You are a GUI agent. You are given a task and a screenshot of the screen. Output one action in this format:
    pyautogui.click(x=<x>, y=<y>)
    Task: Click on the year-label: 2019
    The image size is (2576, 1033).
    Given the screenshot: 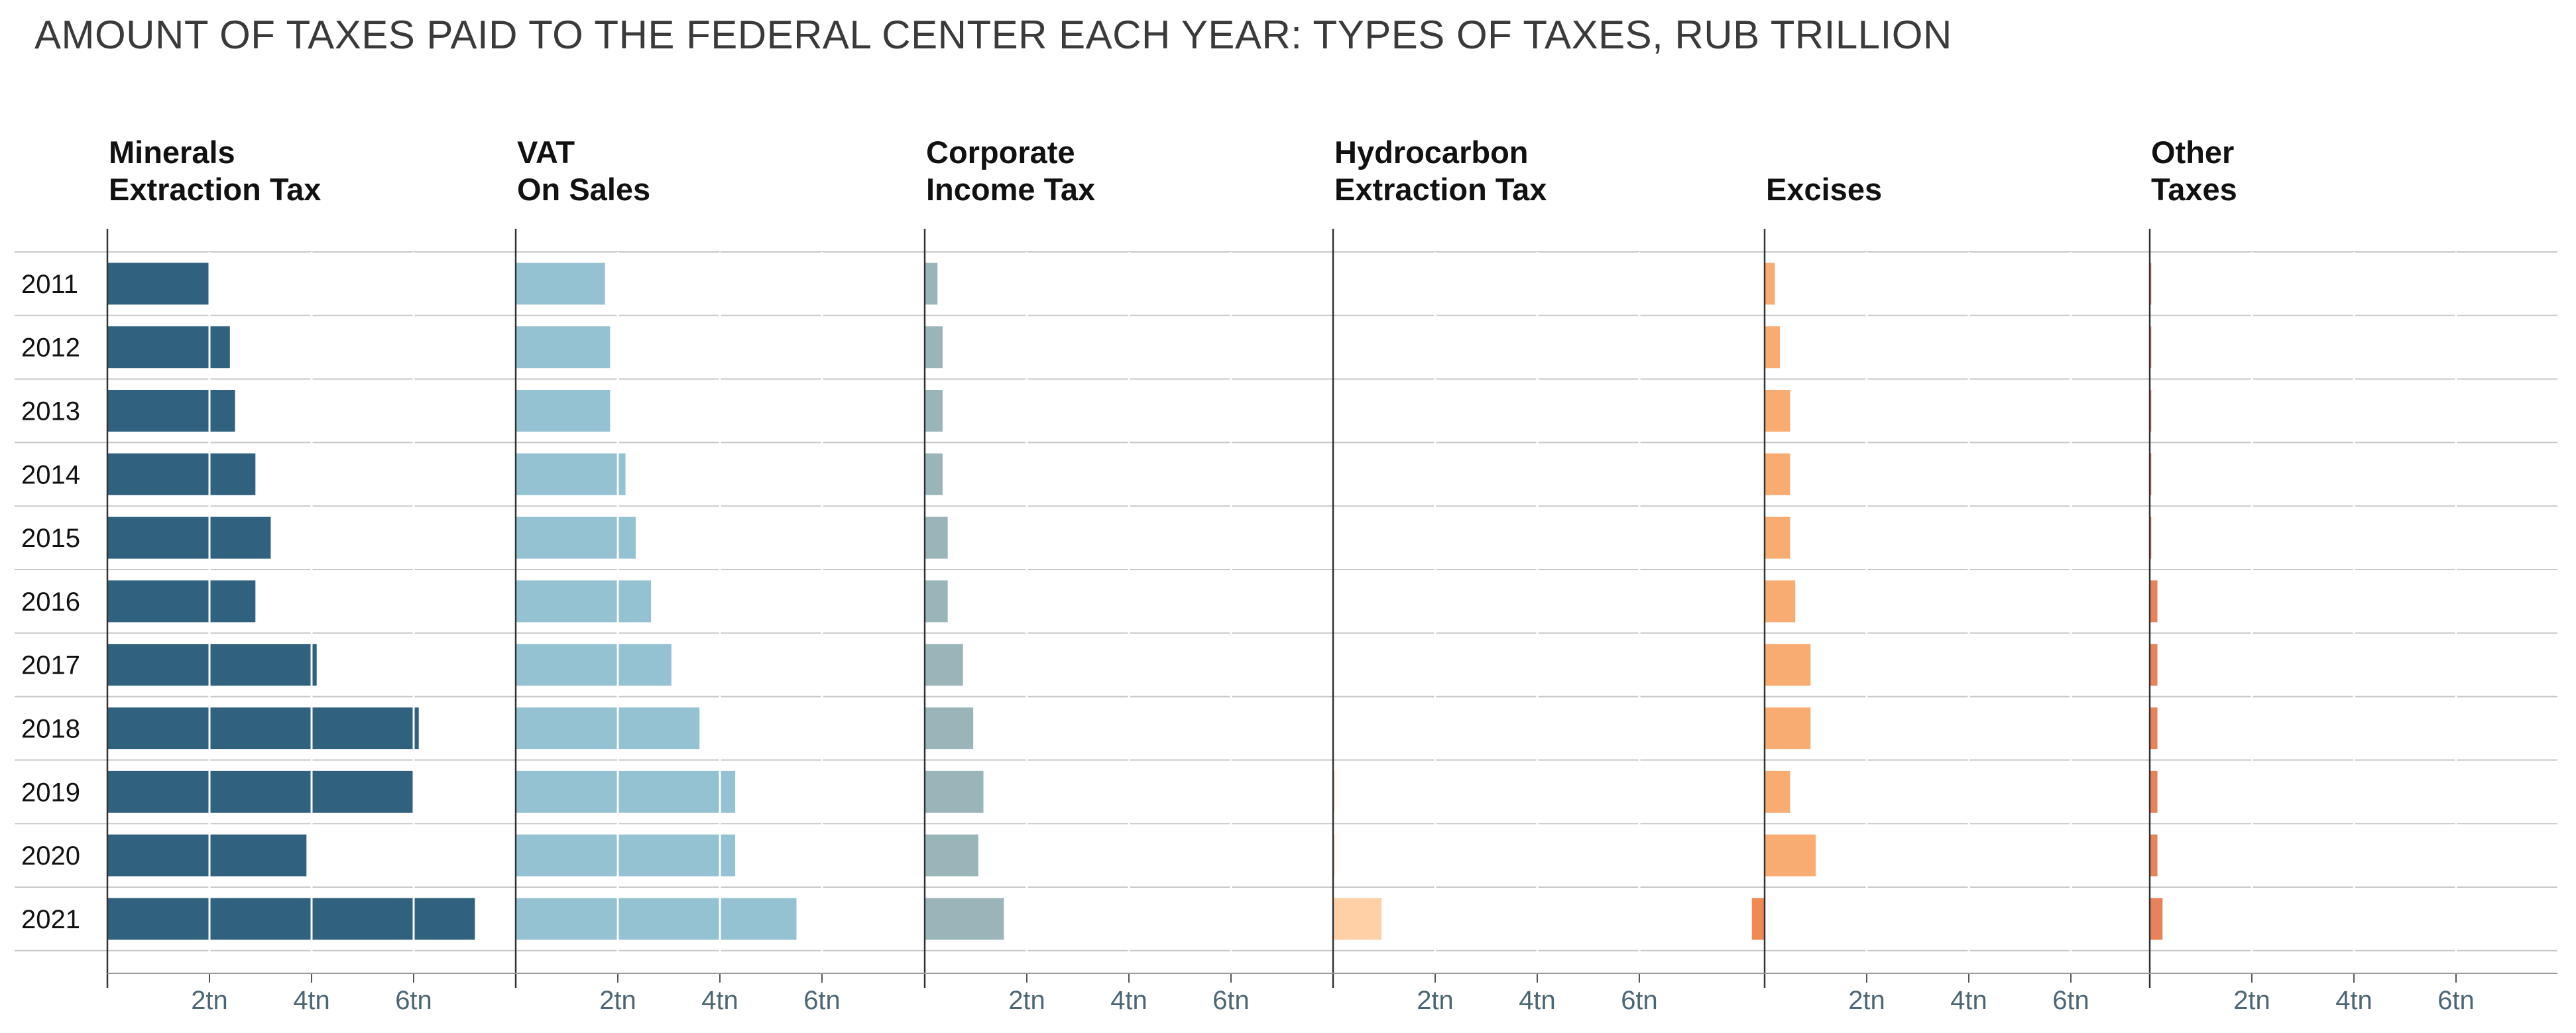 What is the action you would take?
    pyautogui.click(x=50, y=792)
    